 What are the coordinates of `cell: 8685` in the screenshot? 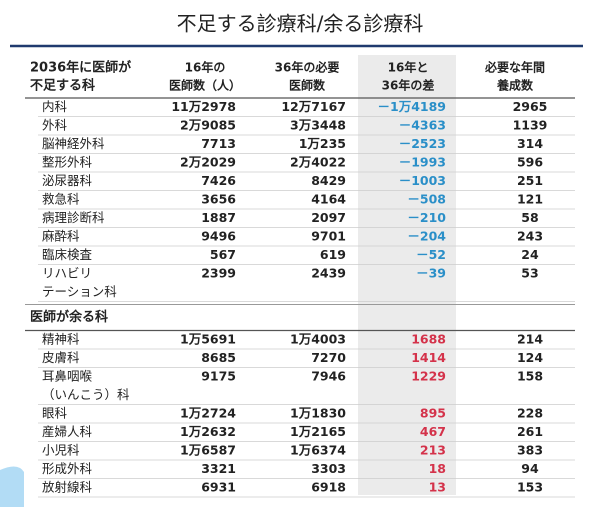 It's located at (218, 357).